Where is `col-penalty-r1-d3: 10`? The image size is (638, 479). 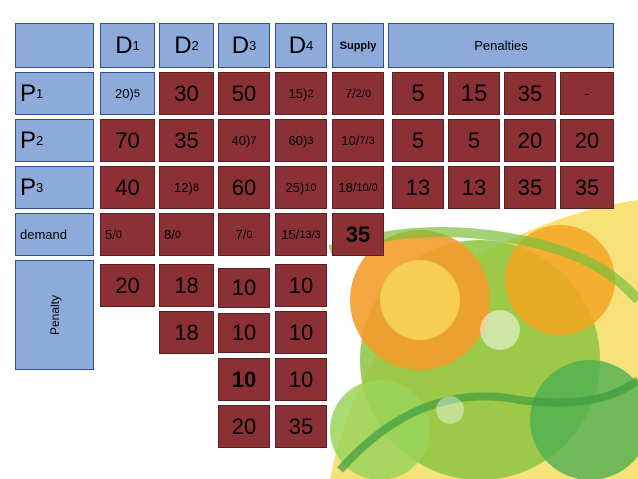 col-penalty-r1-d3: 10 is located at coordinates (244, 288).